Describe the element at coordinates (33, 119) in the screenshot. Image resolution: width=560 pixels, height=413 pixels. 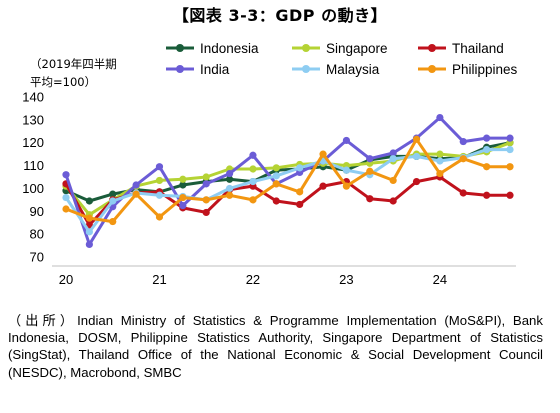
I see `y-tick-label: 130` at that location.